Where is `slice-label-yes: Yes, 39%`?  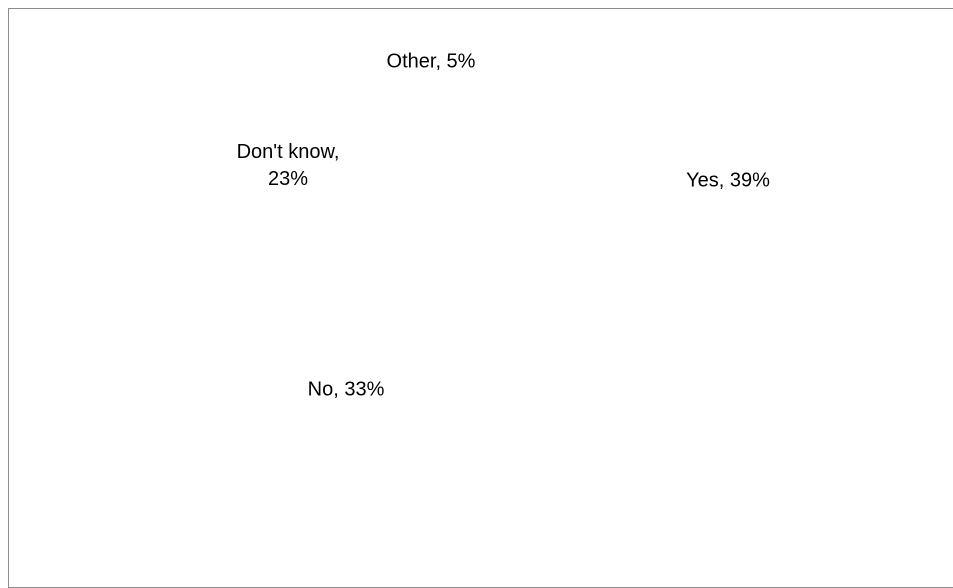 slice-label-yes: Yes, 39% is located at coordinates (728, 180).